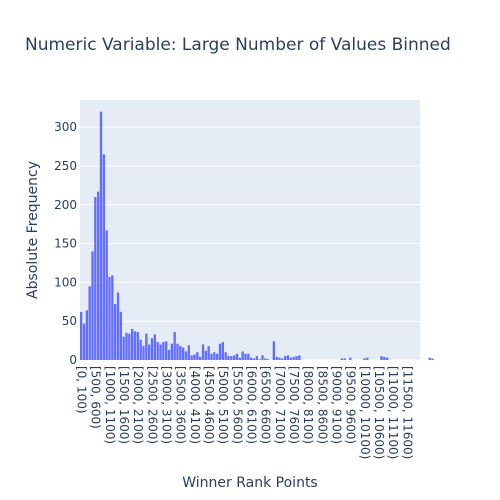  I want to click on x-tick-label: [6500, 6600), so click(266, 405).